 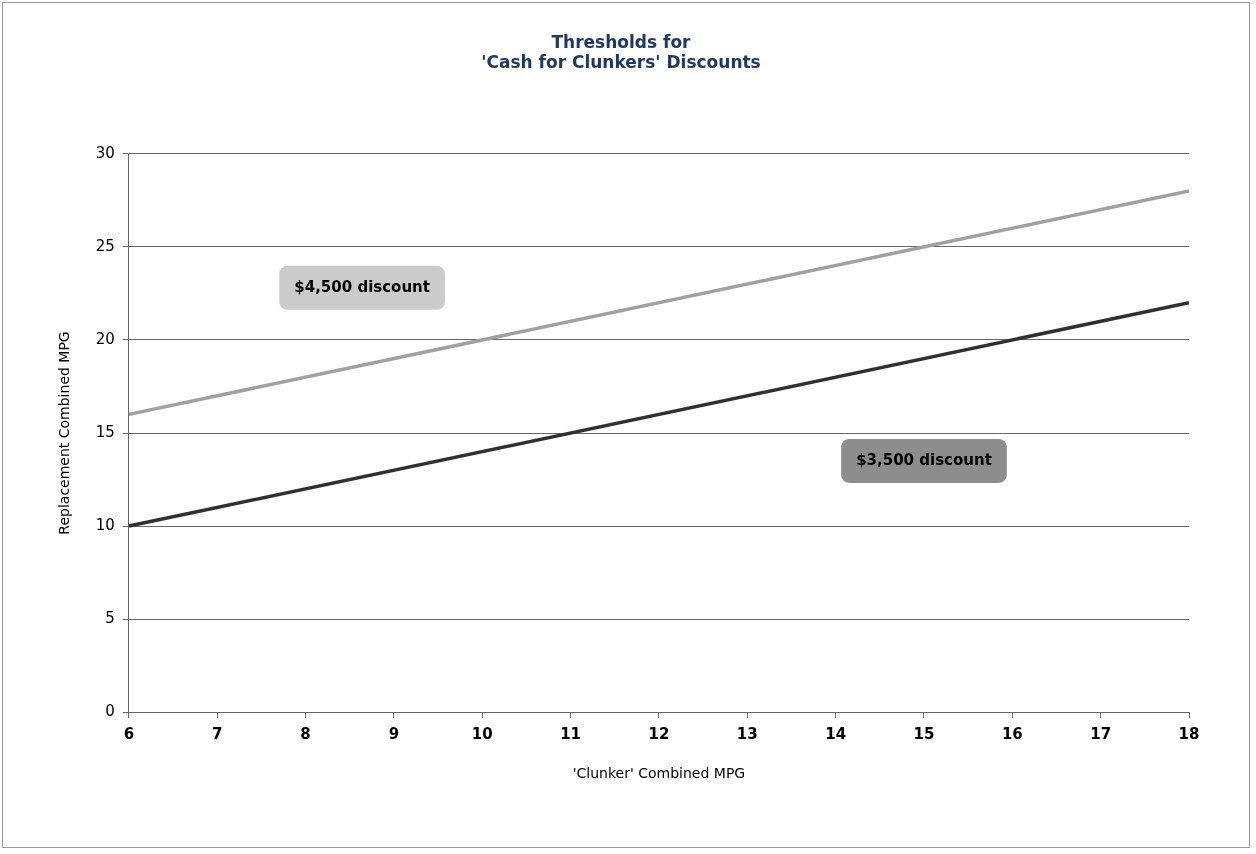 I want to click on y-tick-label: 10, so click(x=105, y=524).